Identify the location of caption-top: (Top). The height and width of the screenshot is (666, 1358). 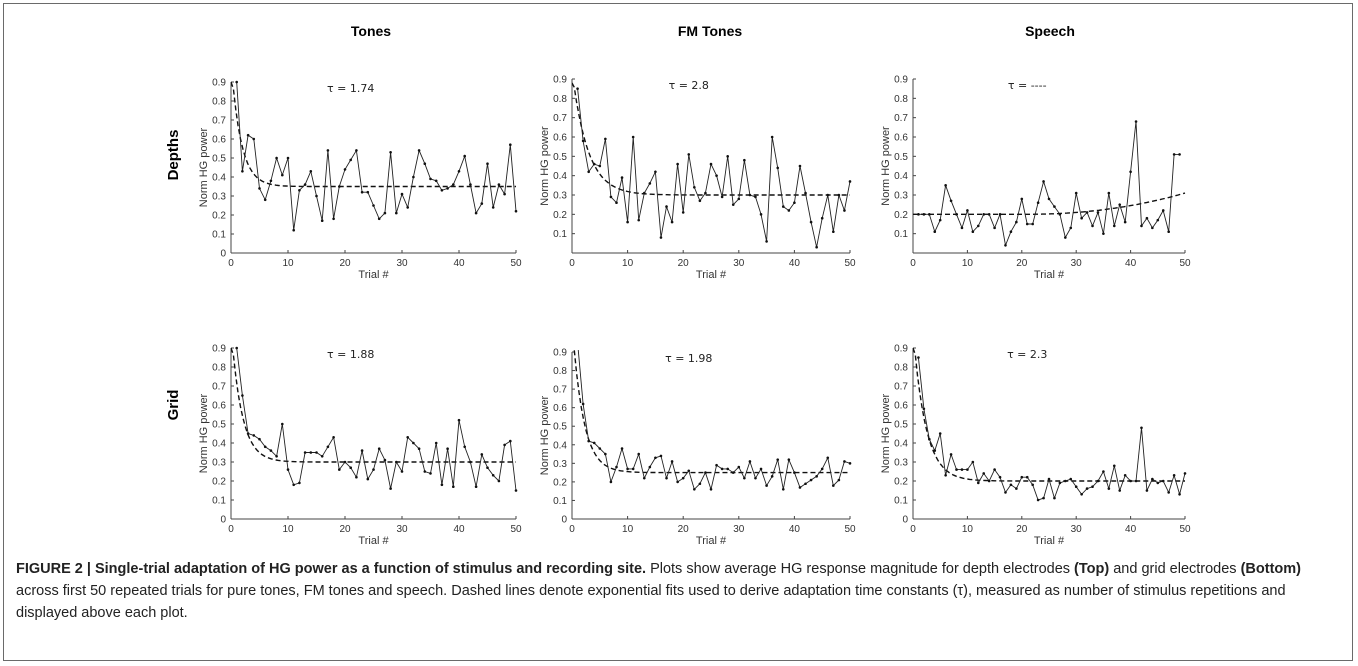
(1092, 569).